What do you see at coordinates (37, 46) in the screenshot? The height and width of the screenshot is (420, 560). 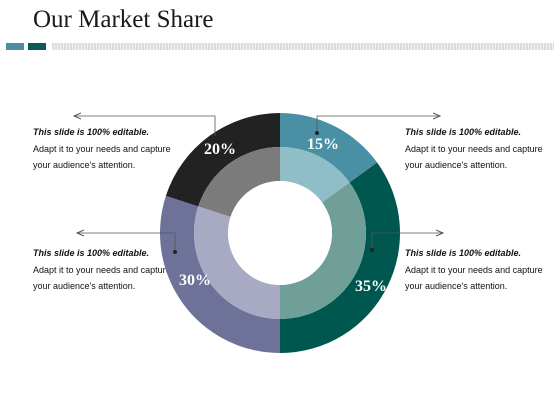 I see `accent-square-dark` at bounding box center [37, 46].